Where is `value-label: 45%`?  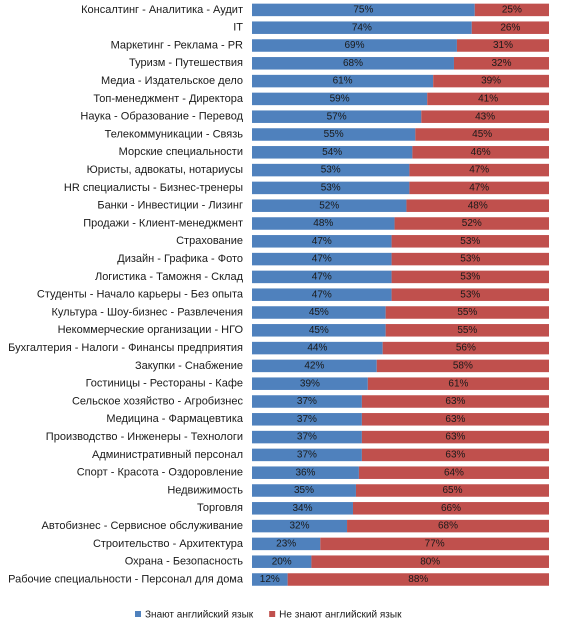 value-label: 45% is located at coordinates (319, 312).